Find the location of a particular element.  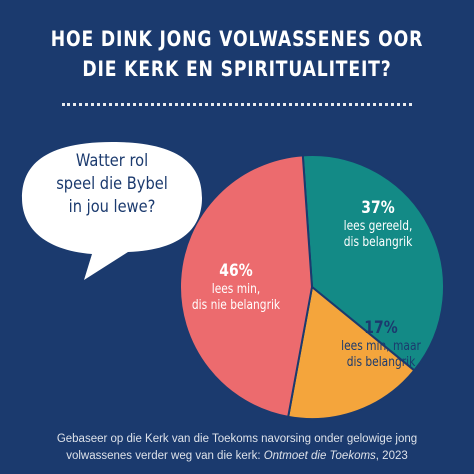

footer-italic-title: Ontmoet die Toekoms is located at coordinates (319, 456).